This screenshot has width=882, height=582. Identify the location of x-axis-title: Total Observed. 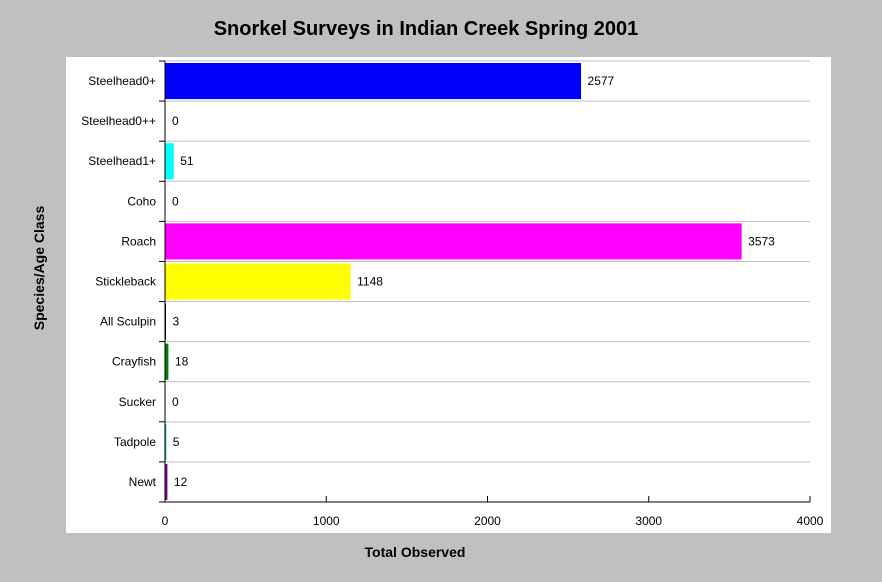
(415, 552).